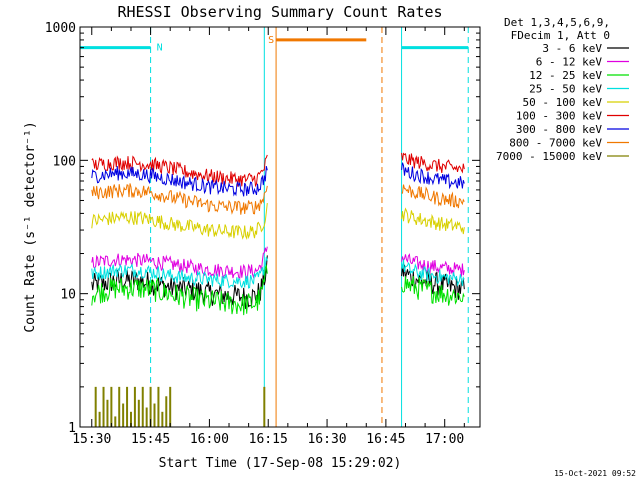 The image size is (640, 480). What do you see at coordinates (326, 439) in the screenshot?
I see `x-tick-label-4: 16:30` at bounding box center [326, 439].